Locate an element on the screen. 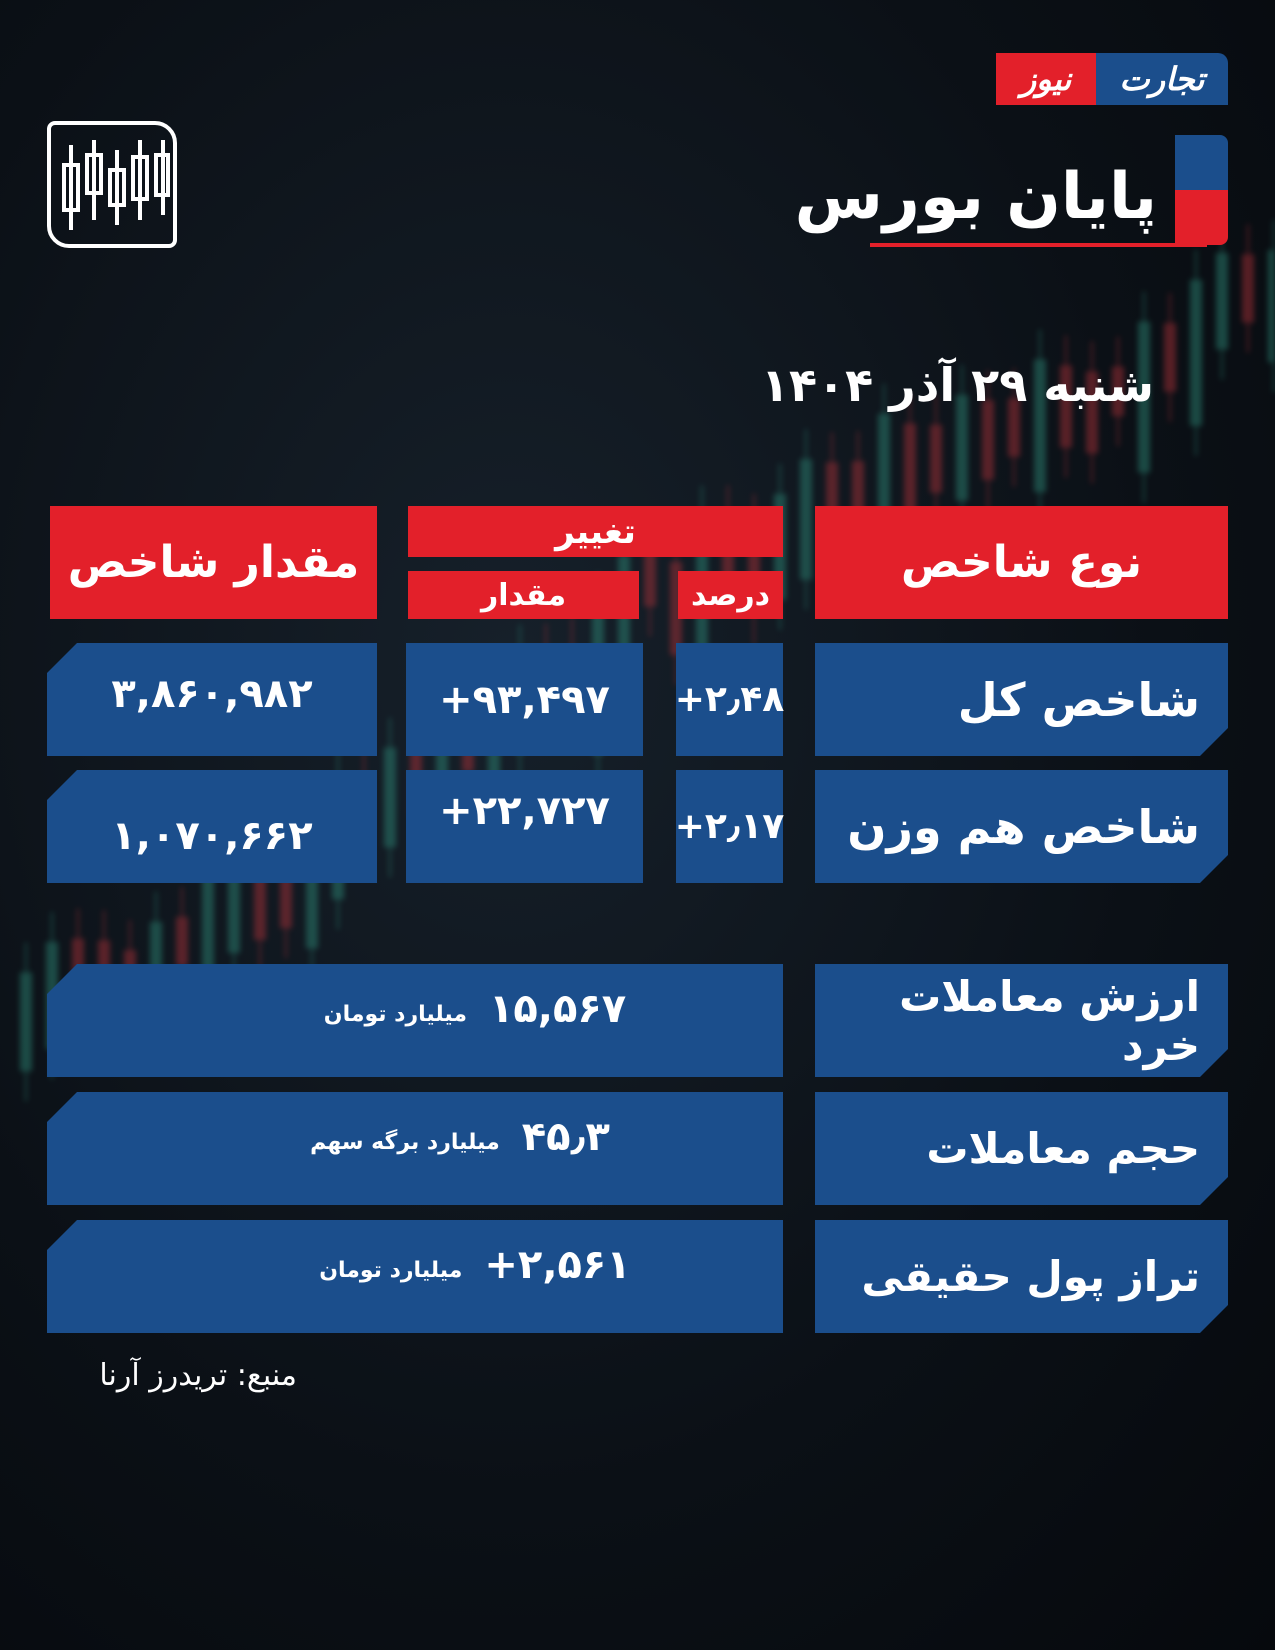  stat-label: تراز پول حقیقی is located at coordinates (1021, 1276).